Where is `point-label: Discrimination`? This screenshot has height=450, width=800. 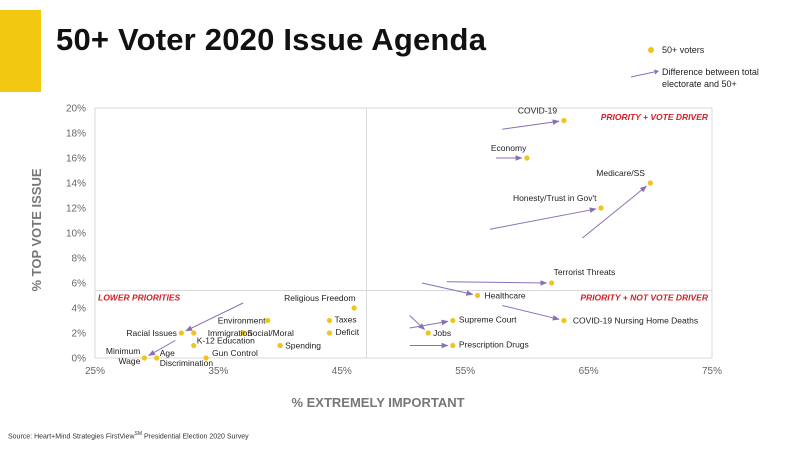
point-label: Discrimination is located at coordinates (187, 363).